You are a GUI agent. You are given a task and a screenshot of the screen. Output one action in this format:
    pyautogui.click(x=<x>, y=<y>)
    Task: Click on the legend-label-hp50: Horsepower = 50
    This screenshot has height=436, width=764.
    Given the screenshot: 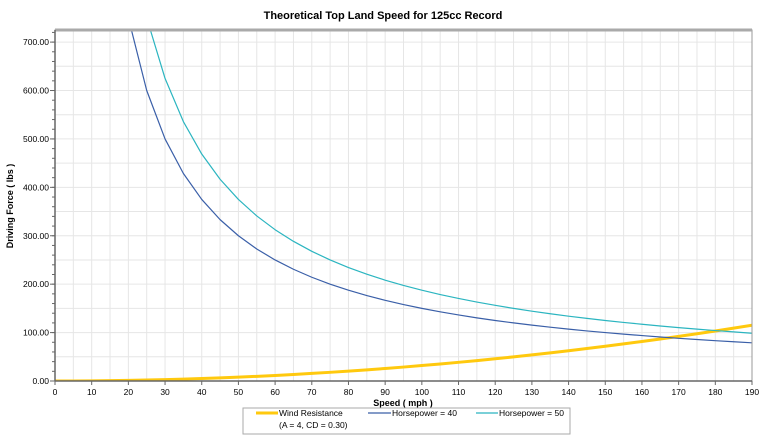 What is the action you would take?
    pyautogui.click(x=531, y=413)
    